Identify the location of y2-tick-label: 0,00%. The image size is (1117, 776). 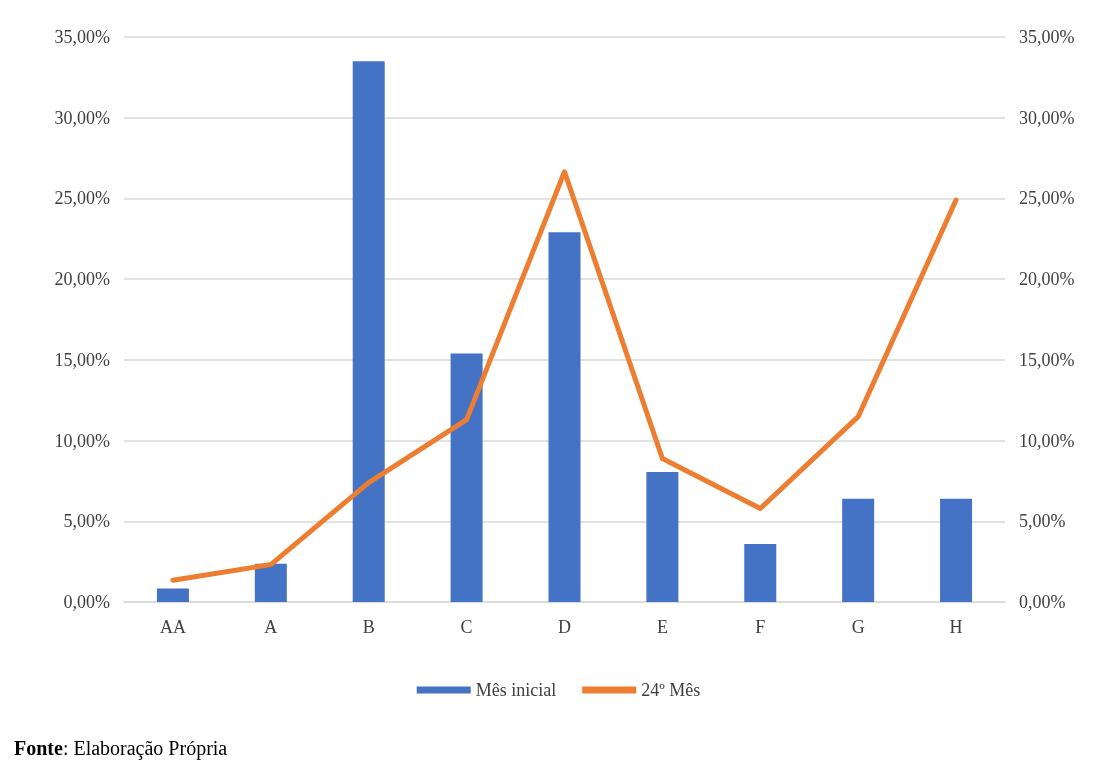
(1042, 602).